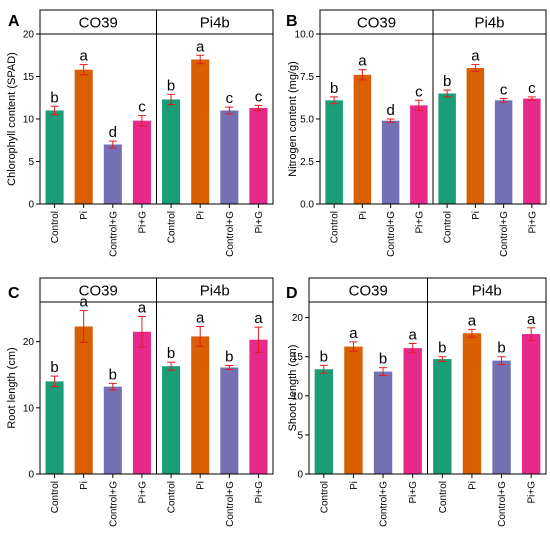  What do you see at coordinates (487, 291) in the screenshot?
I see `facet-strip-label: Pi4b` at bounding box center [487, 291].